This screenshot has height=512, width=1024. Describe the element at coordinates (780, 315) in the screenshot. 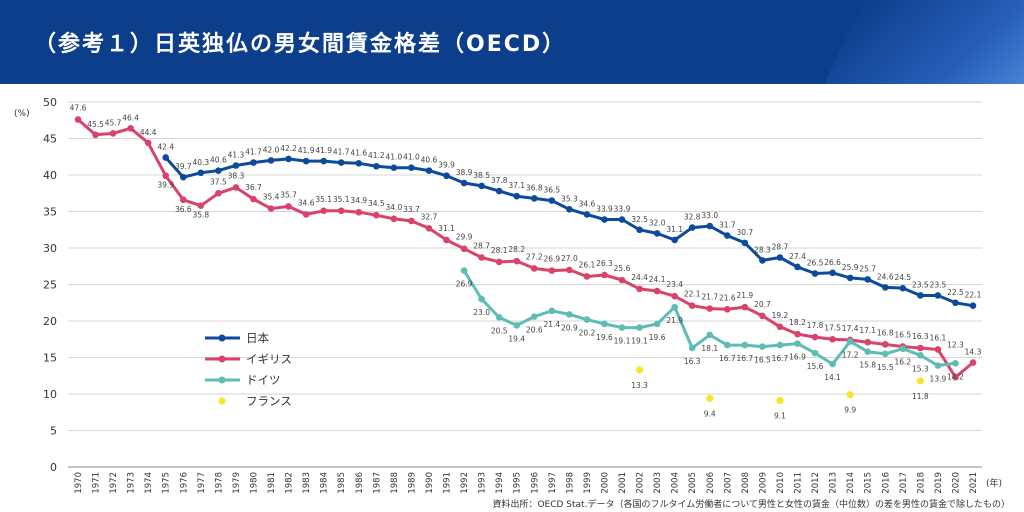

I see `data-label-1: 19.2` at that location.